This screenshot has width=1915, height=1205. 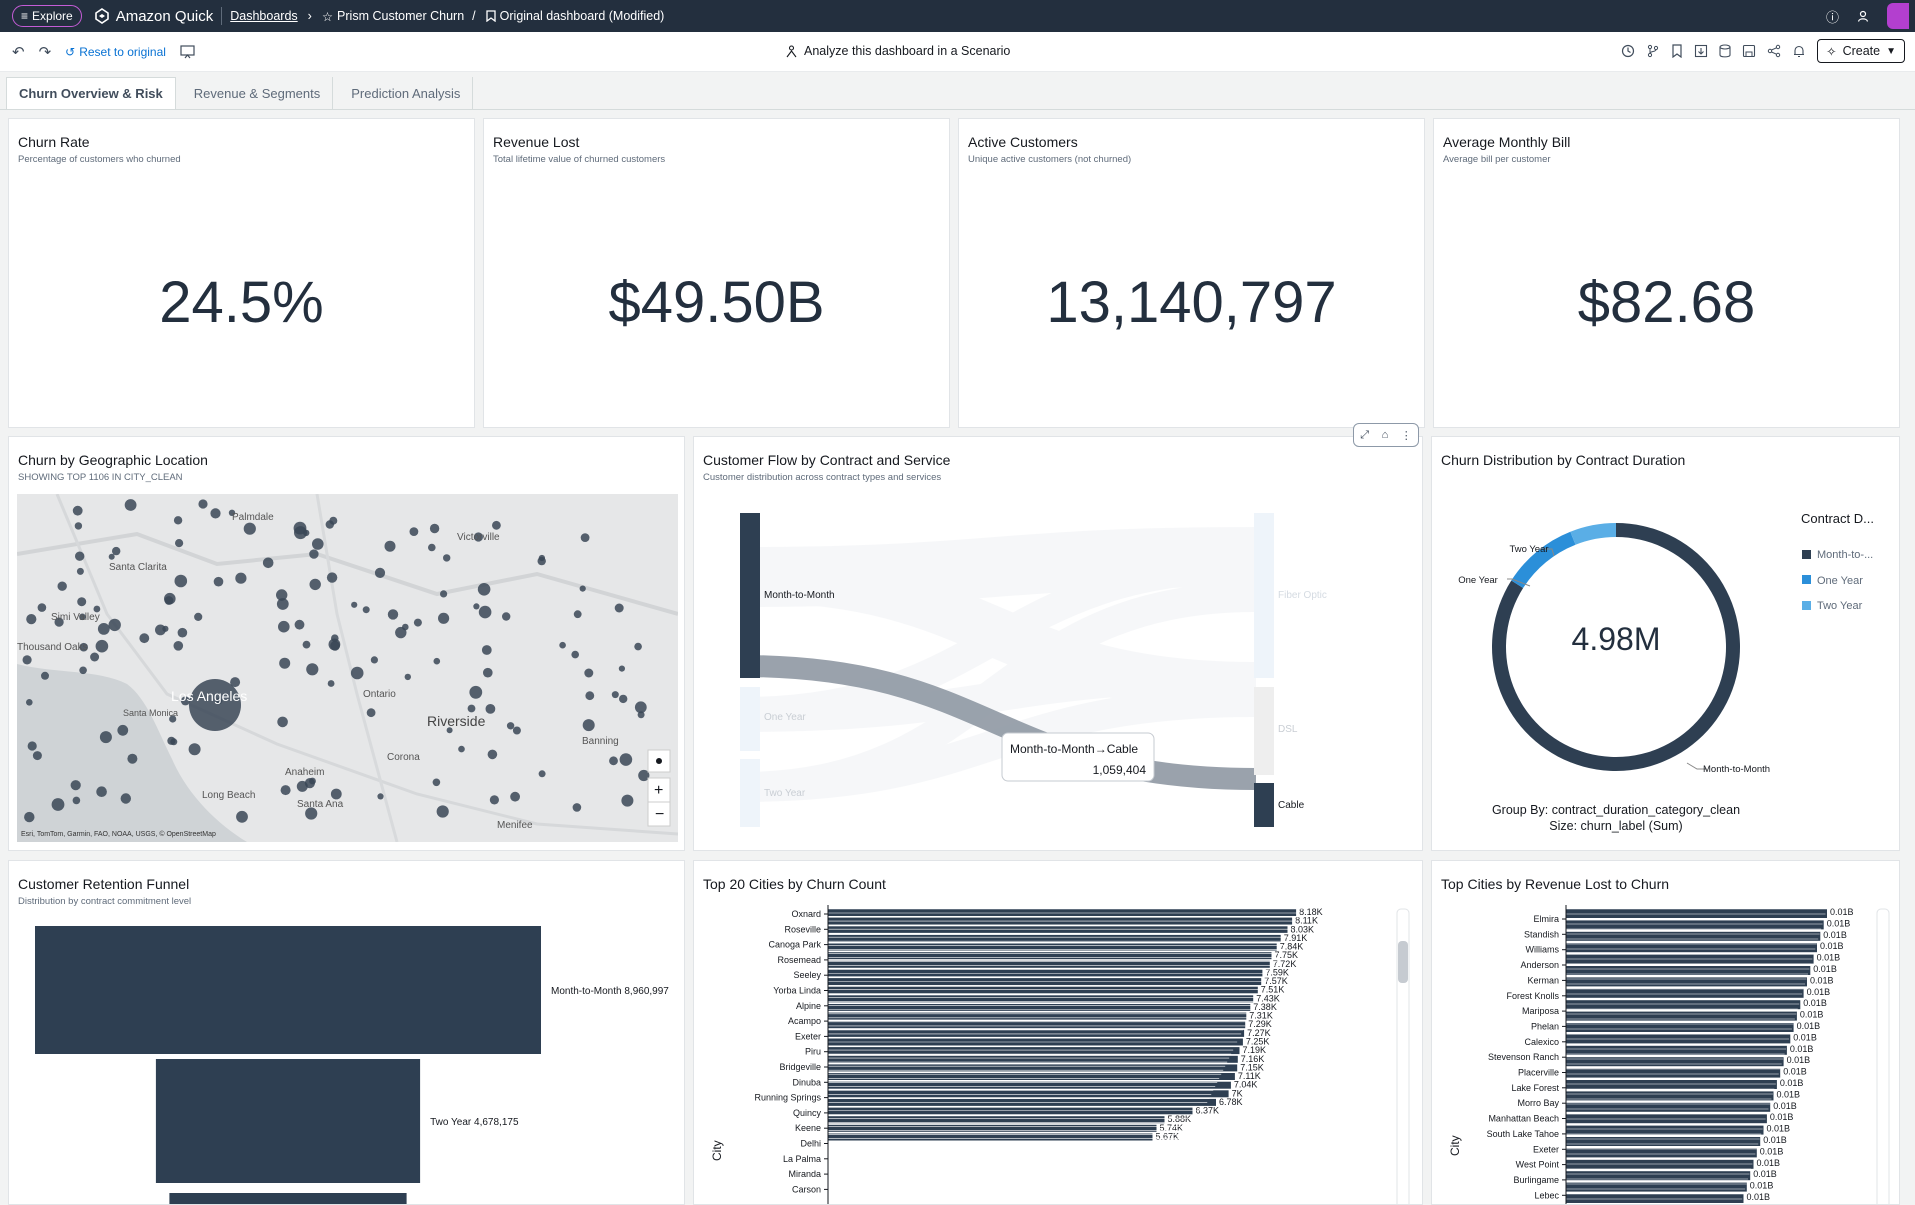 What do you see at coordinates (1365, 434) in the screenshot?
I see `expand-icon: ⤢` at bounding box center [1365, 434].